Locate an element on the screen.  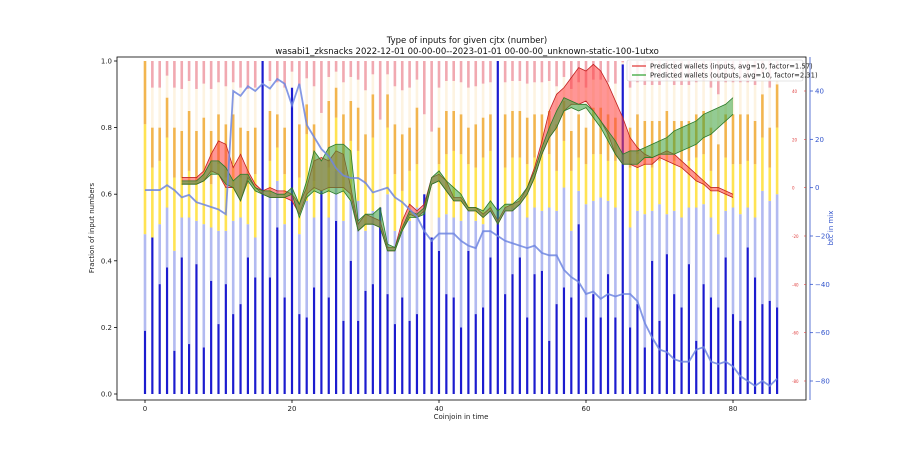
y2-tick-label: −40 is located at coordinates (822, 285).